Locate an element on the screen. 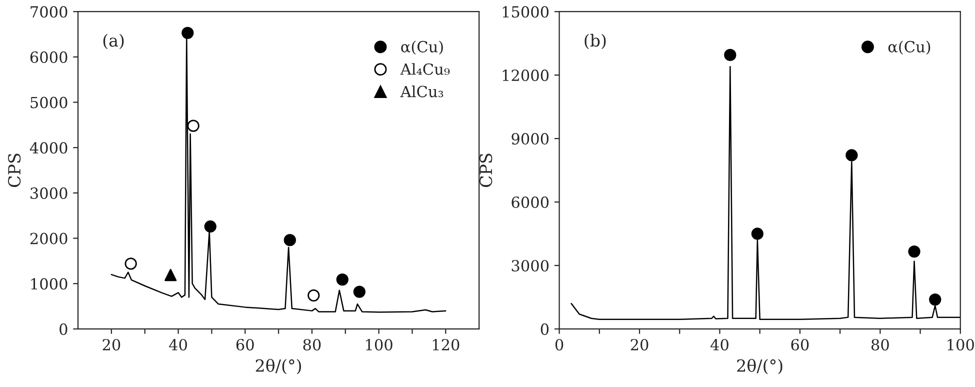 The width and height of the screenshot is (975, 387). legend-label: Al₄Cu₉ is located at coordinates (425, 69).